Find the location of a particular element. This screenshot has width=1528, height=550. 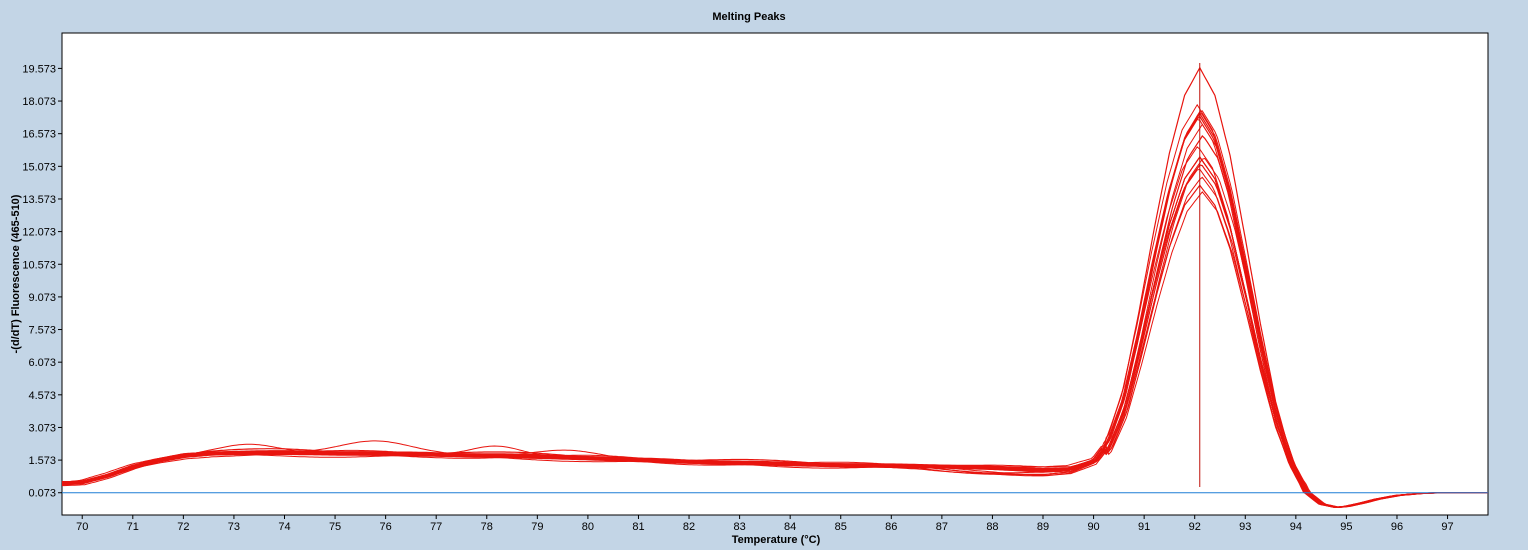

x-tick-label-13: 83 is located at coordinates (739, 527).